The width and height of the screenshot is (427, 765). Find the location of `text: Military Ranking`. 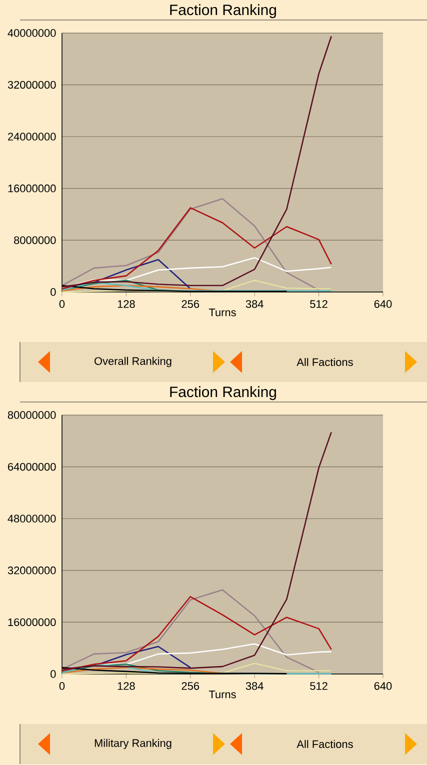

text: Military Ranking is located at coordinates (133, 744).